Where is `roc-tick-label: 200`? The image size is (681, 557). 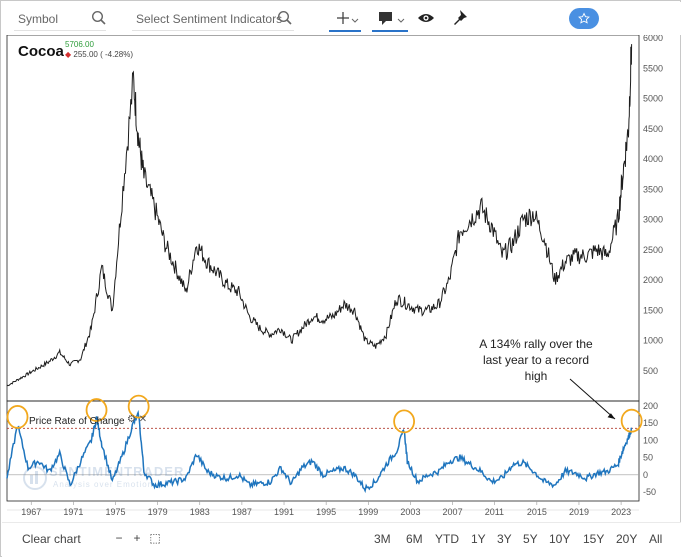
roc-tick-label: 200 is located at coordinates (650, 406).